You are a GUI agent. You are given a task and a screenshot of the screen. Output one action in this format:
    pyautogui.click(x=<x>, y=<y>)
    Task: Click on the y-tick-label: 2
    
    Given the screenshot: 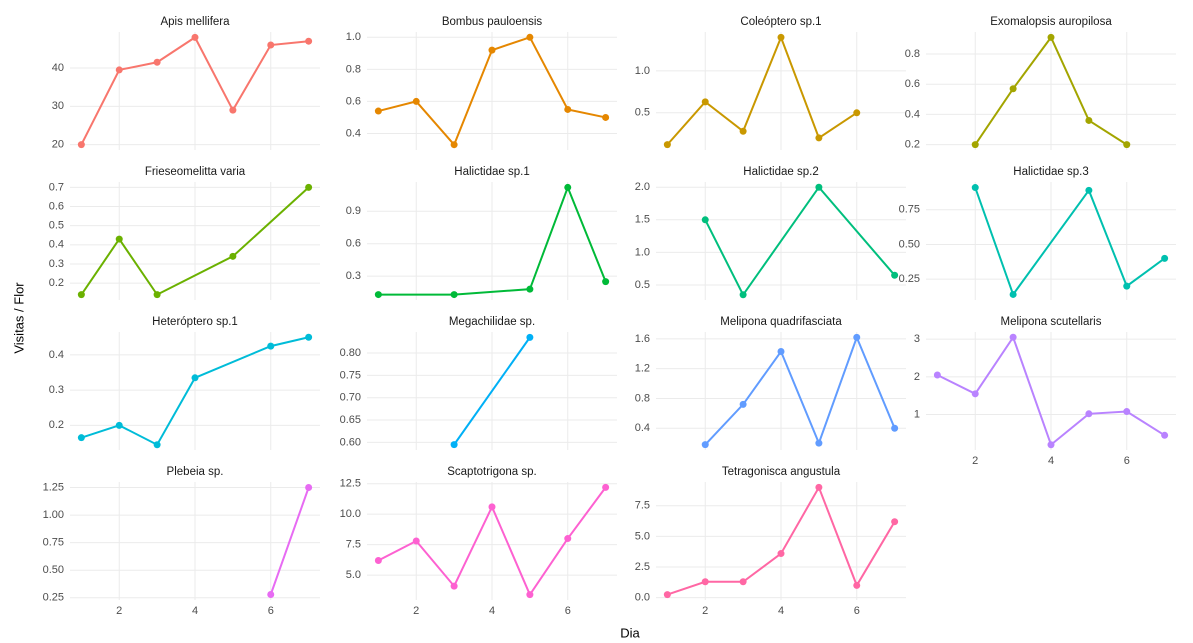 What is the action you would take?
    pyautogui.click(x=917, y=377)
    